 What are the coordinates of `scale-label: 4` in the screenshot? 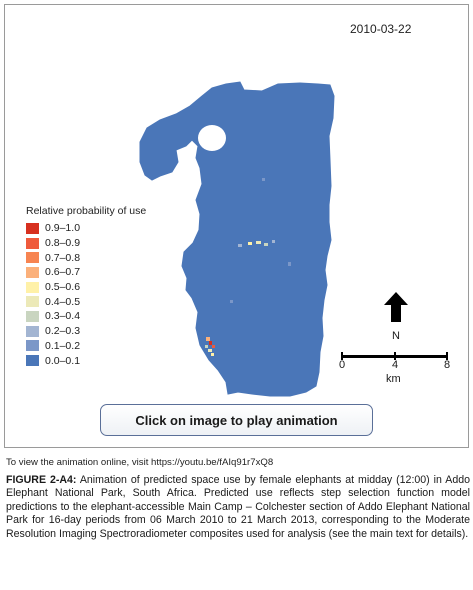 It's located at (395, 365).